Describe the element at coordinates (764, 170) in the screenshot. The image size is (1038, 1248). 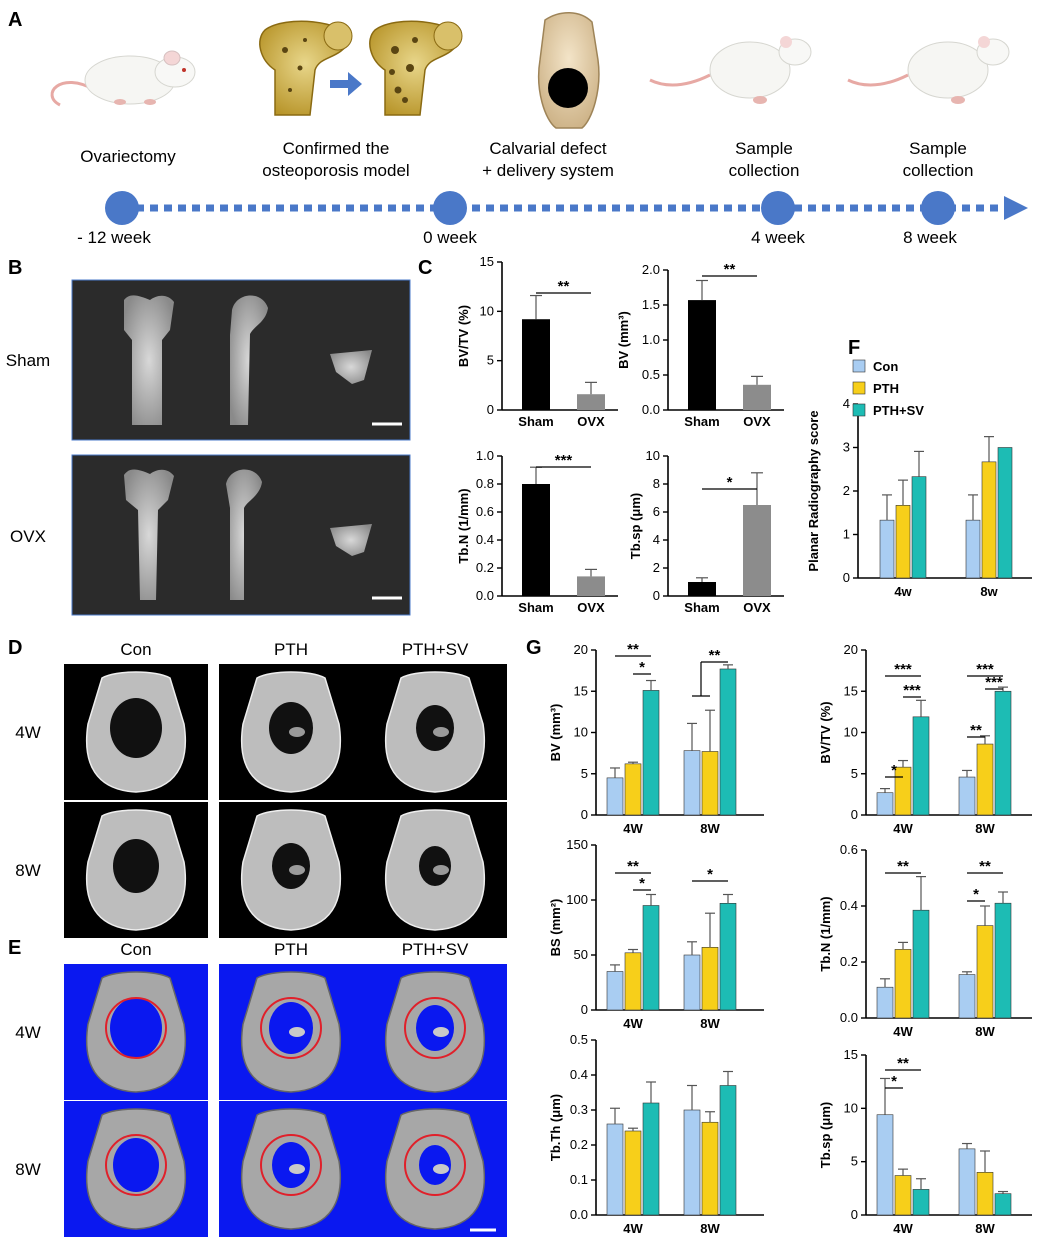
I see `tl4-l2: collection` at that location.